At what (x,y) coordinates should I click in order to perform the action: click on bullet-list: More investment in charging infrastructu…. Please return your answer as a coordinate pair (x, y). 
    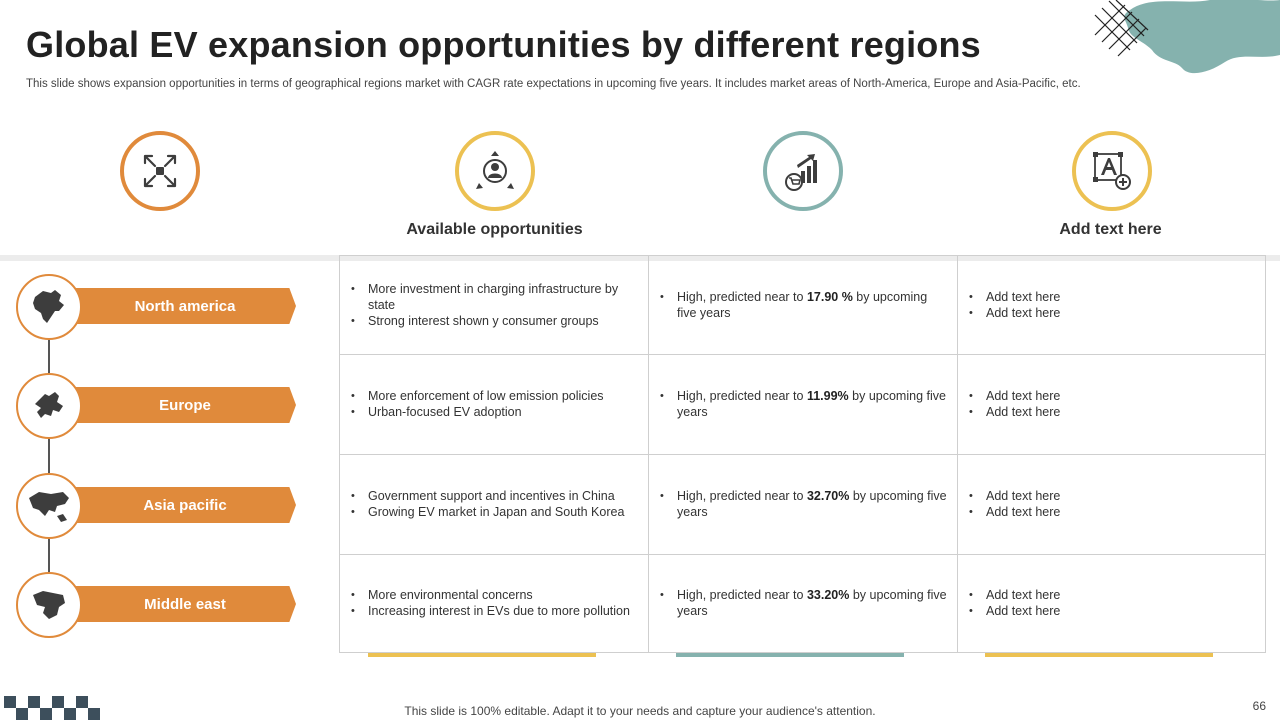
    Looking at the image, I should click on (494, 305).